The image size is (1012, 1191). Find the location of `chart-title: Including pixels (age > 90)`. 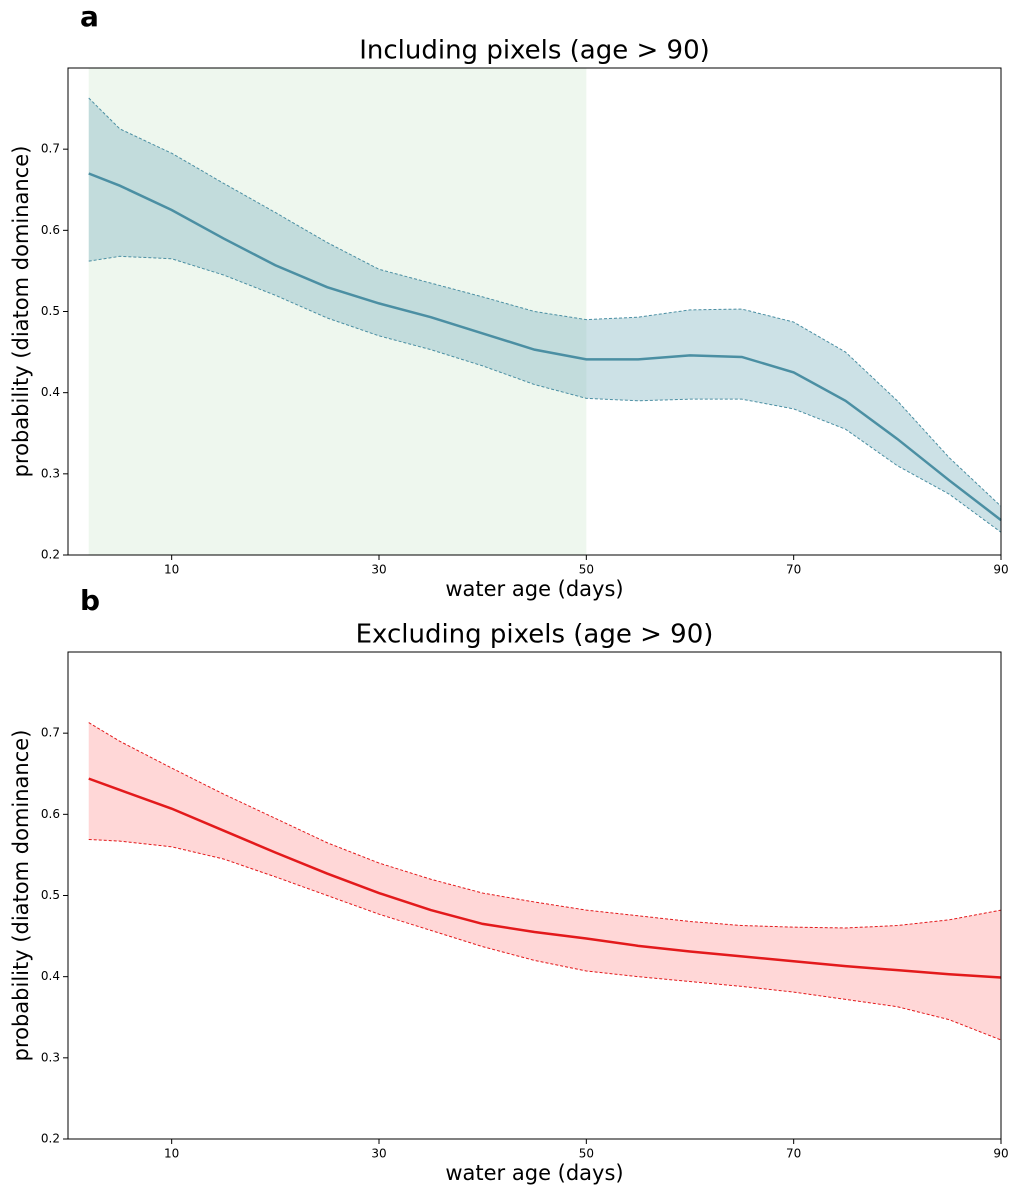

chart-title: Including pixels (age > 90) is located at coordinates (534, 51).